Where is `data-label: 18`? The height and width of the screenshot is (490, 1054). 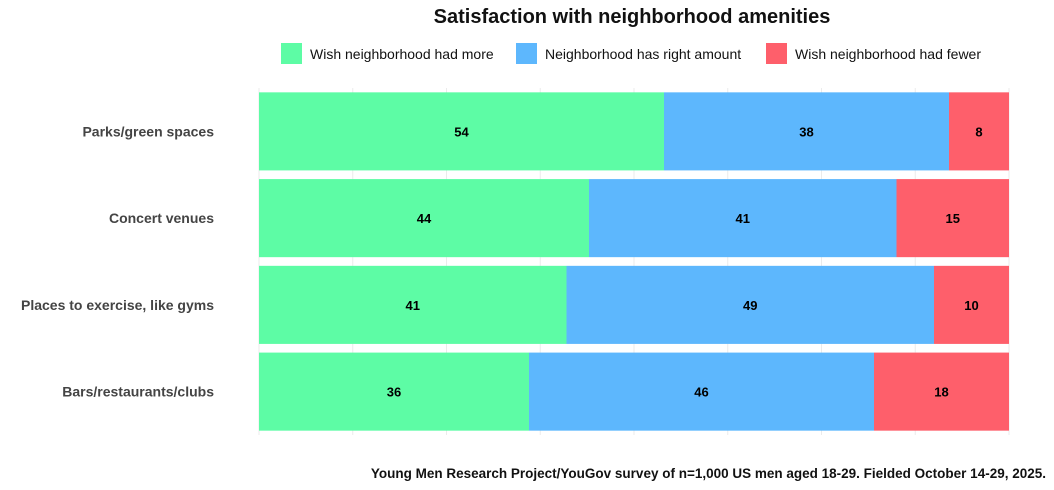 data-label: 18 is located at coordinates (941, 392).